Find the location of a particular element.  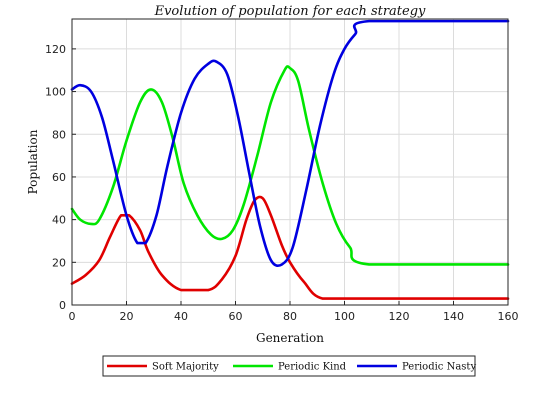

x-tick-label: 20 is located at coordinates (127, 316).